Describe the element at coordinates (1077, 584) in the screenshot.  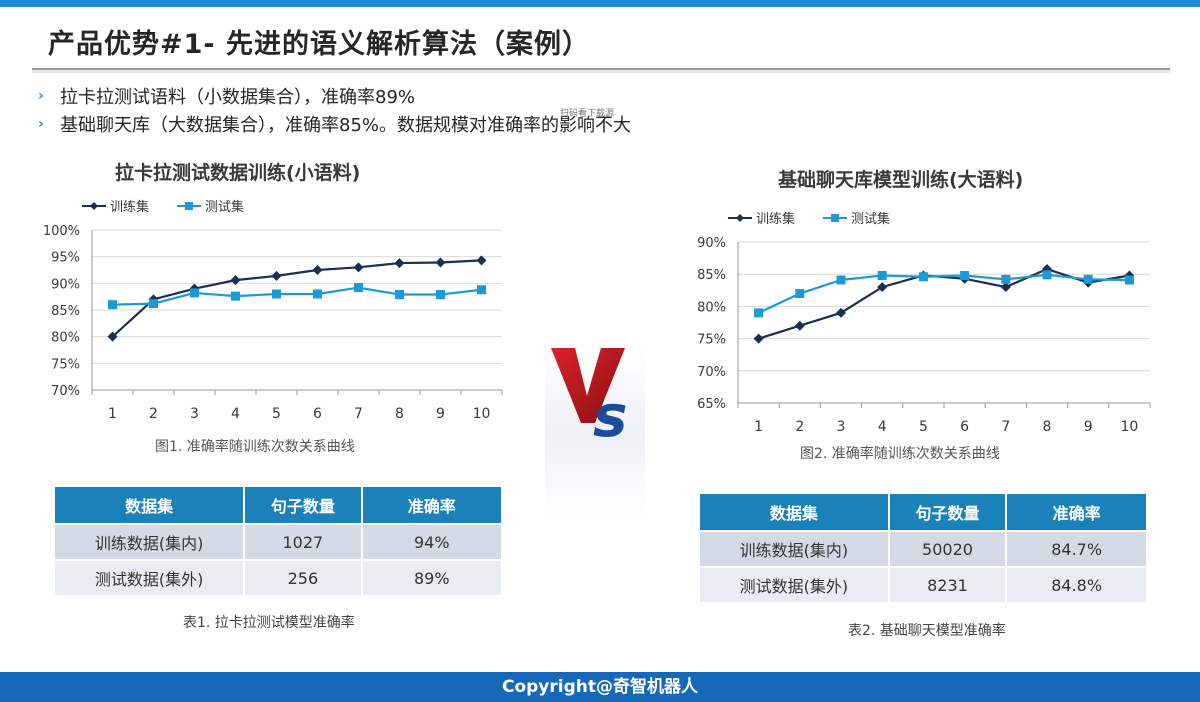
I see `table-cell: 84.8%` at that location.